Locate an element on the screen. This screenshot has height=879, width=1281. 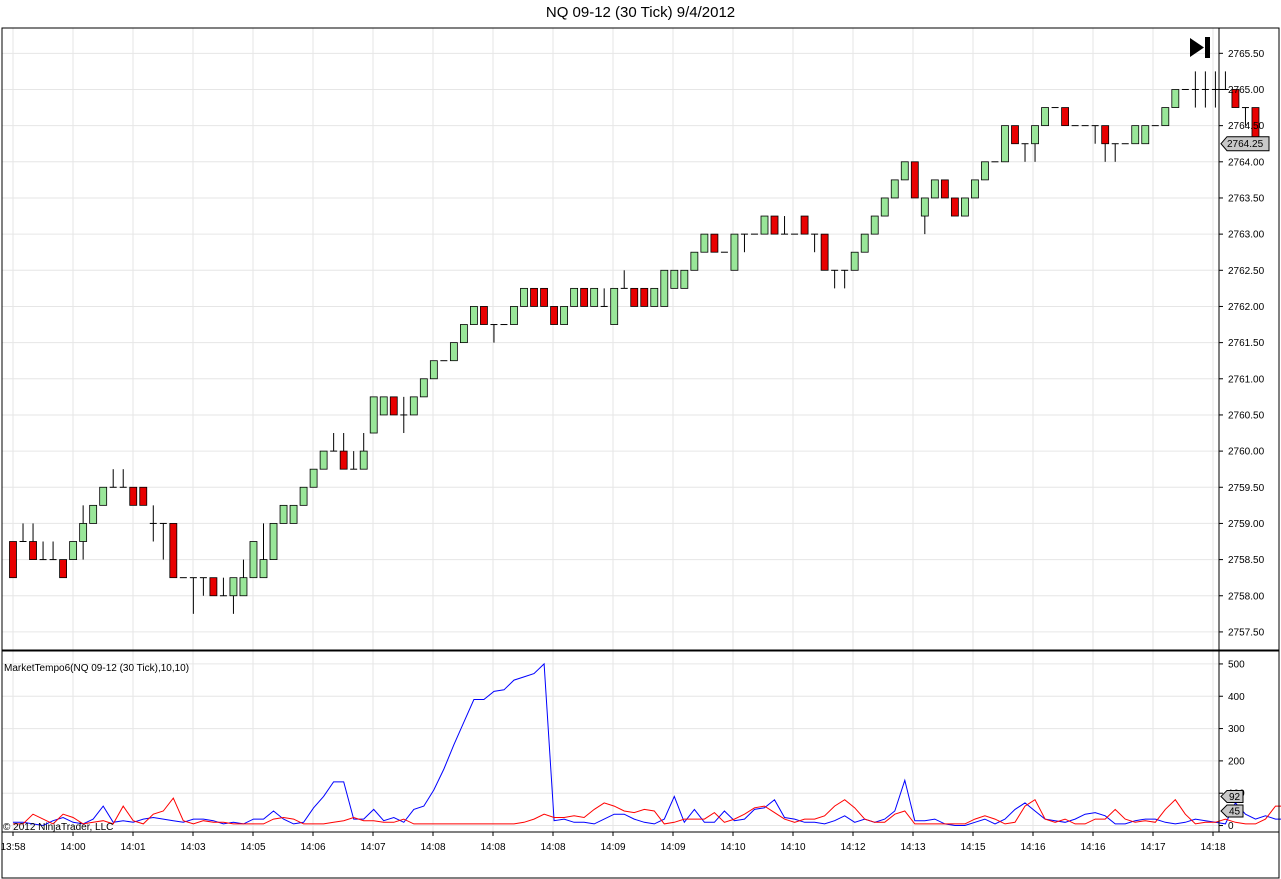
last-price-marker is located at coordinates (1245, 144).